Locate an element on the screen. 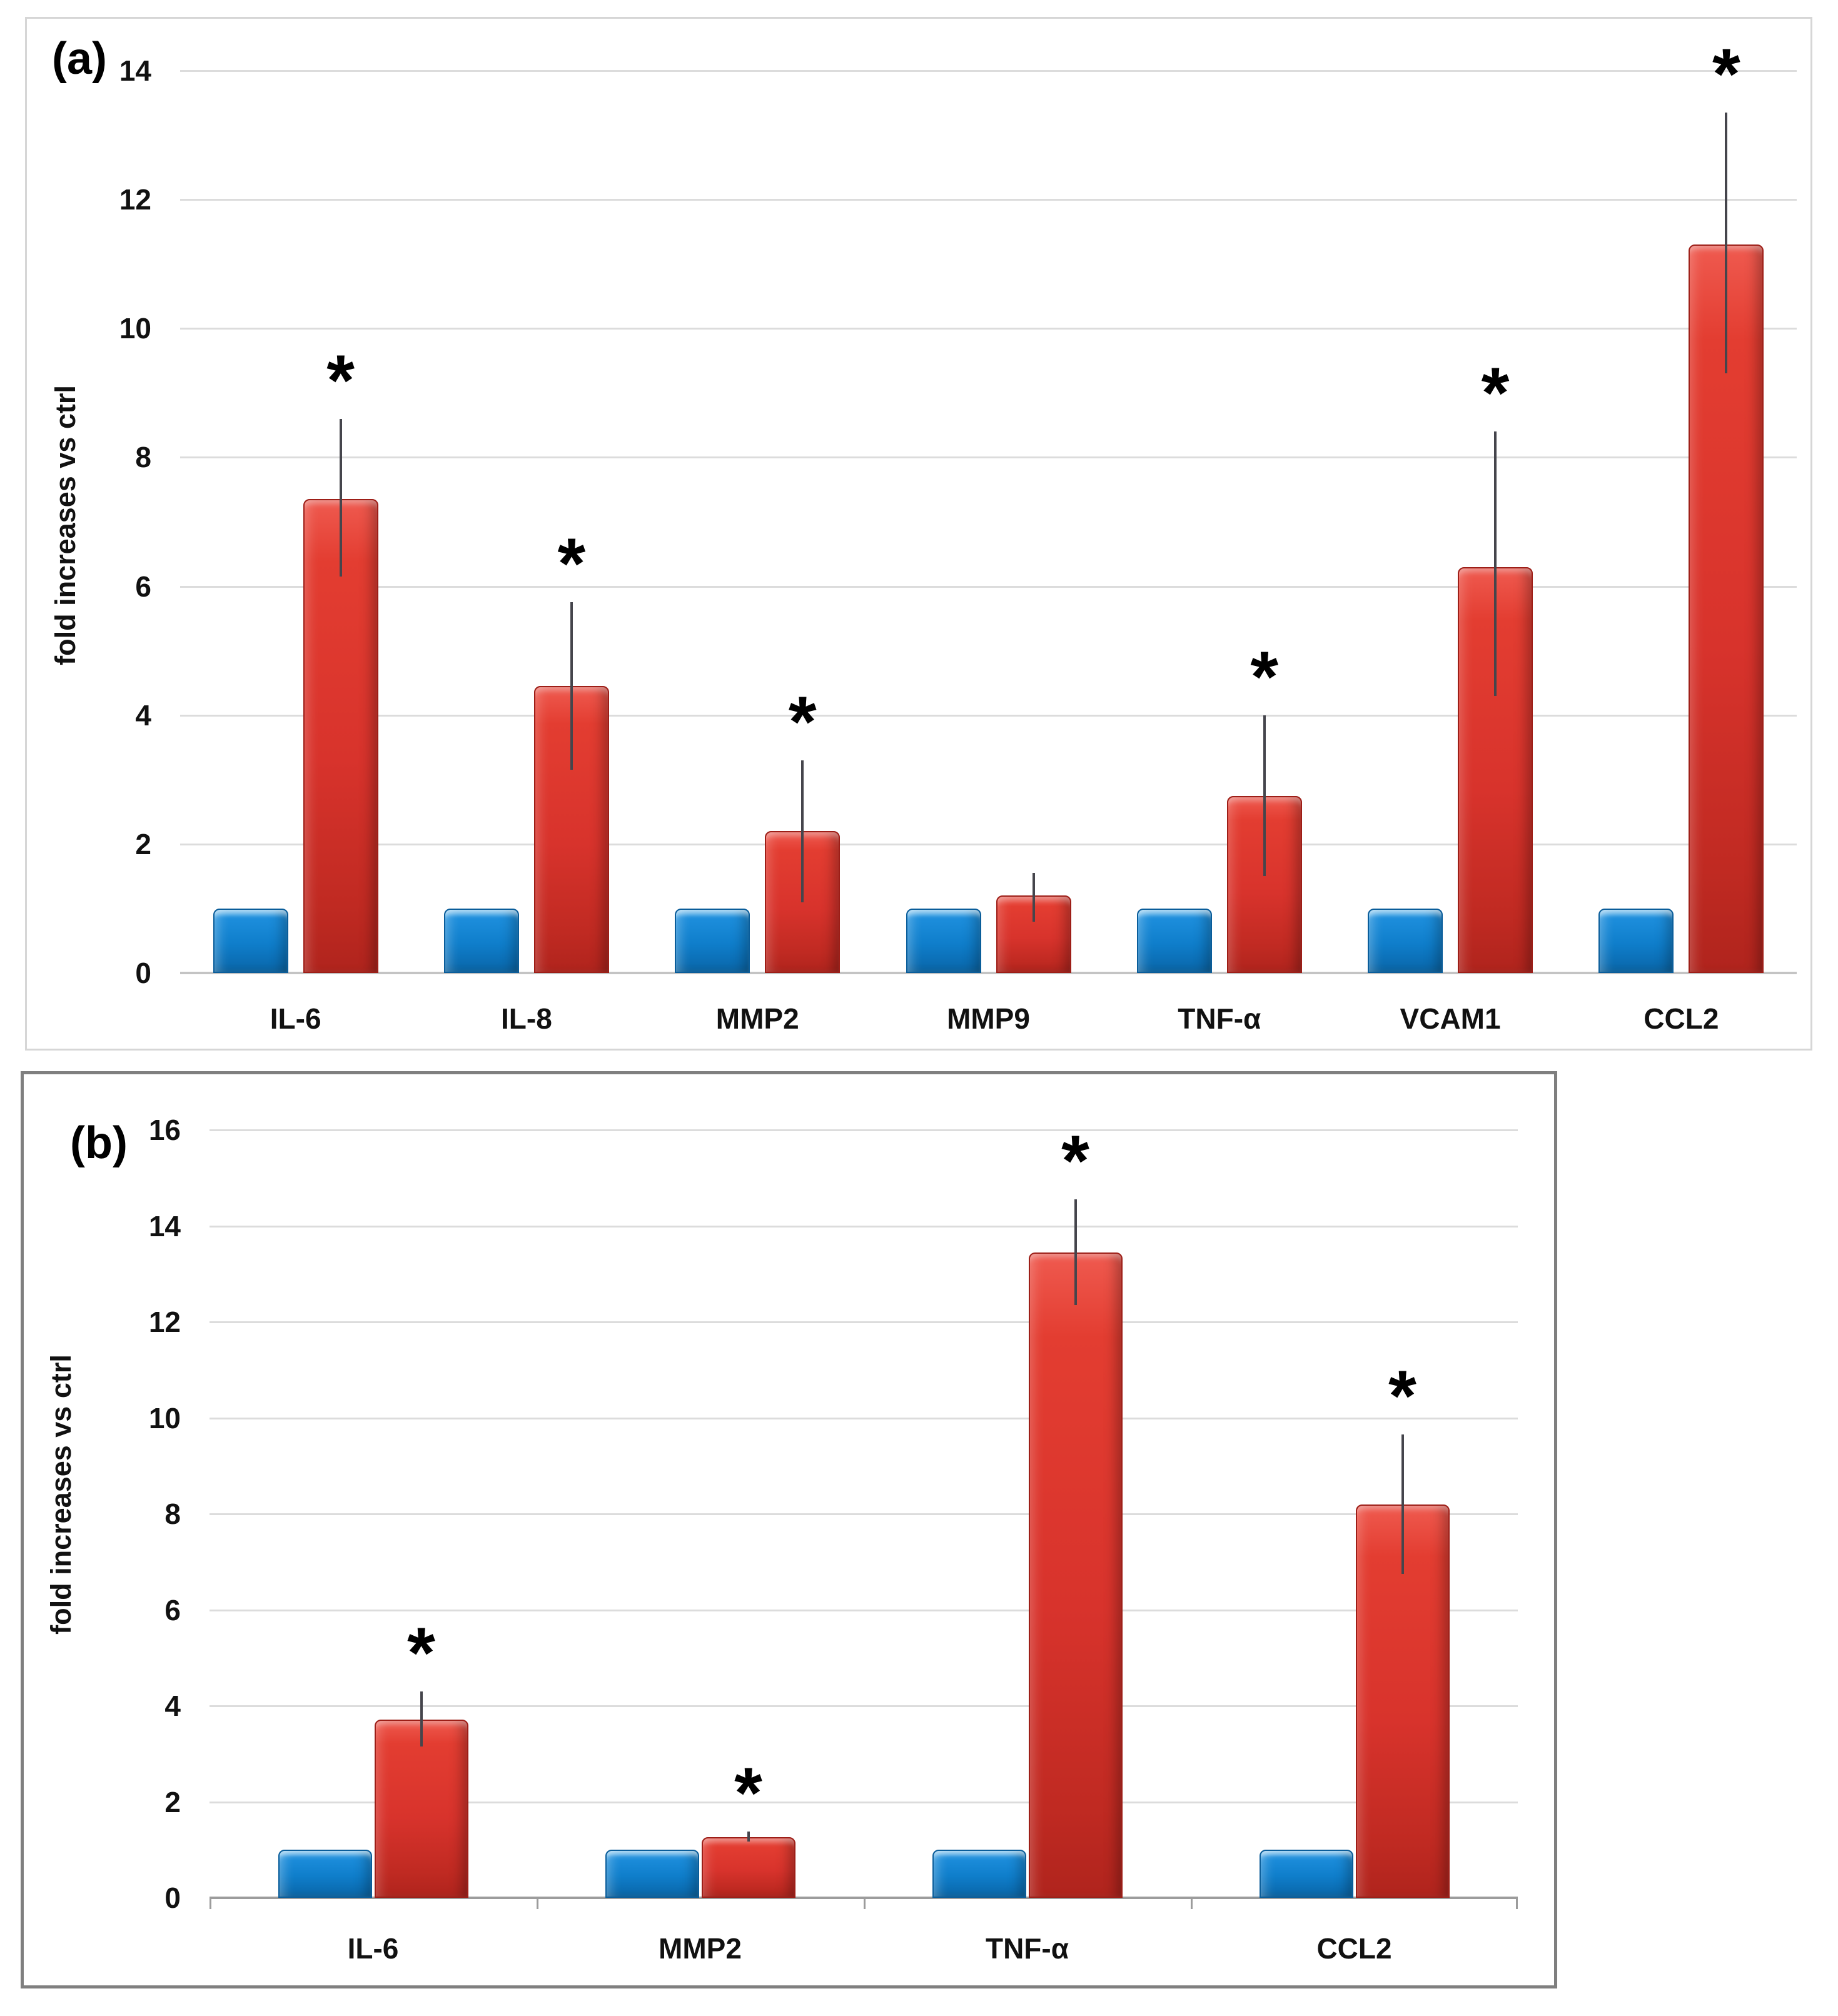 This screenshot has height=2016, width=1838. y-tick-label: 16 is located at coordinates (164, 1130).